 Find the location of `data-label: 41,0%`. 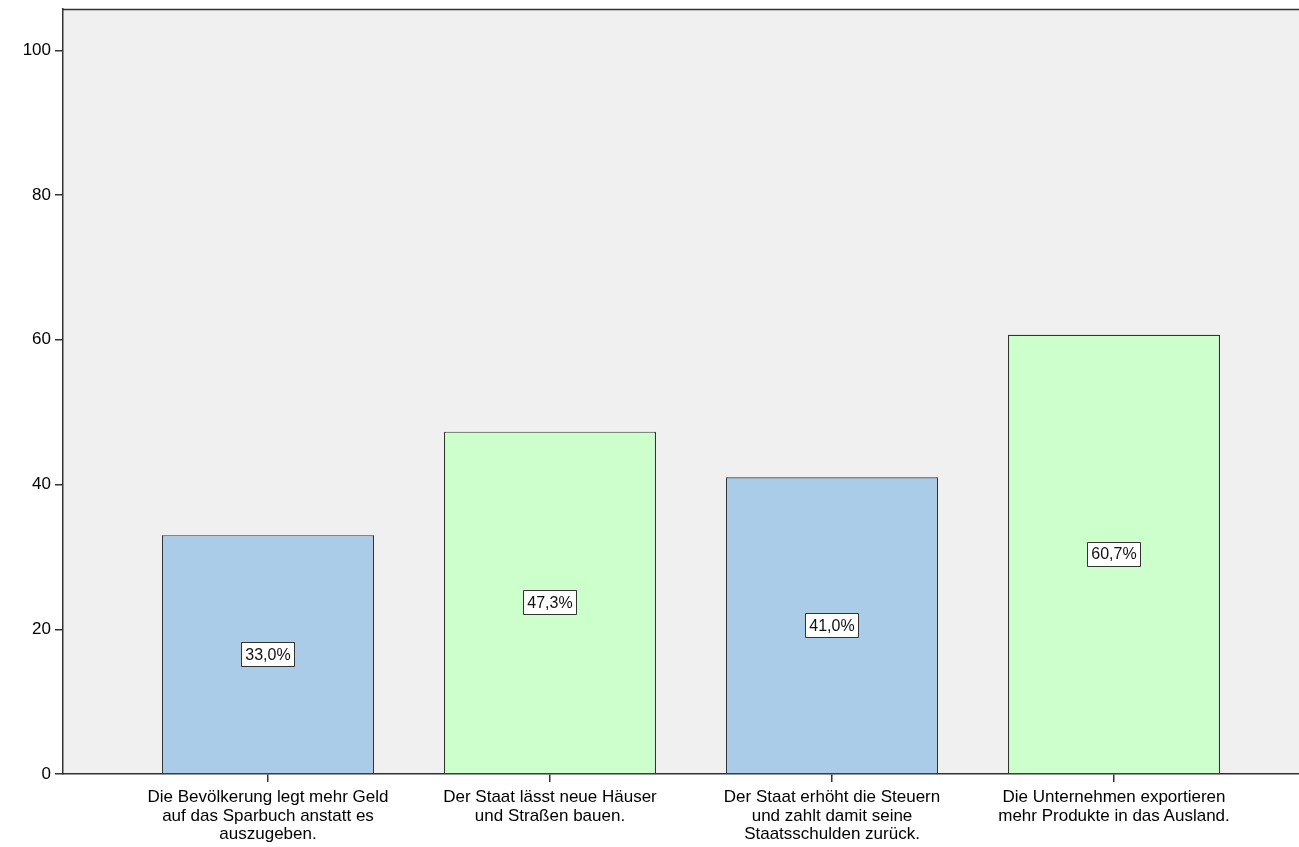

data-label: 41,0% is located at coordinates (832, 625).